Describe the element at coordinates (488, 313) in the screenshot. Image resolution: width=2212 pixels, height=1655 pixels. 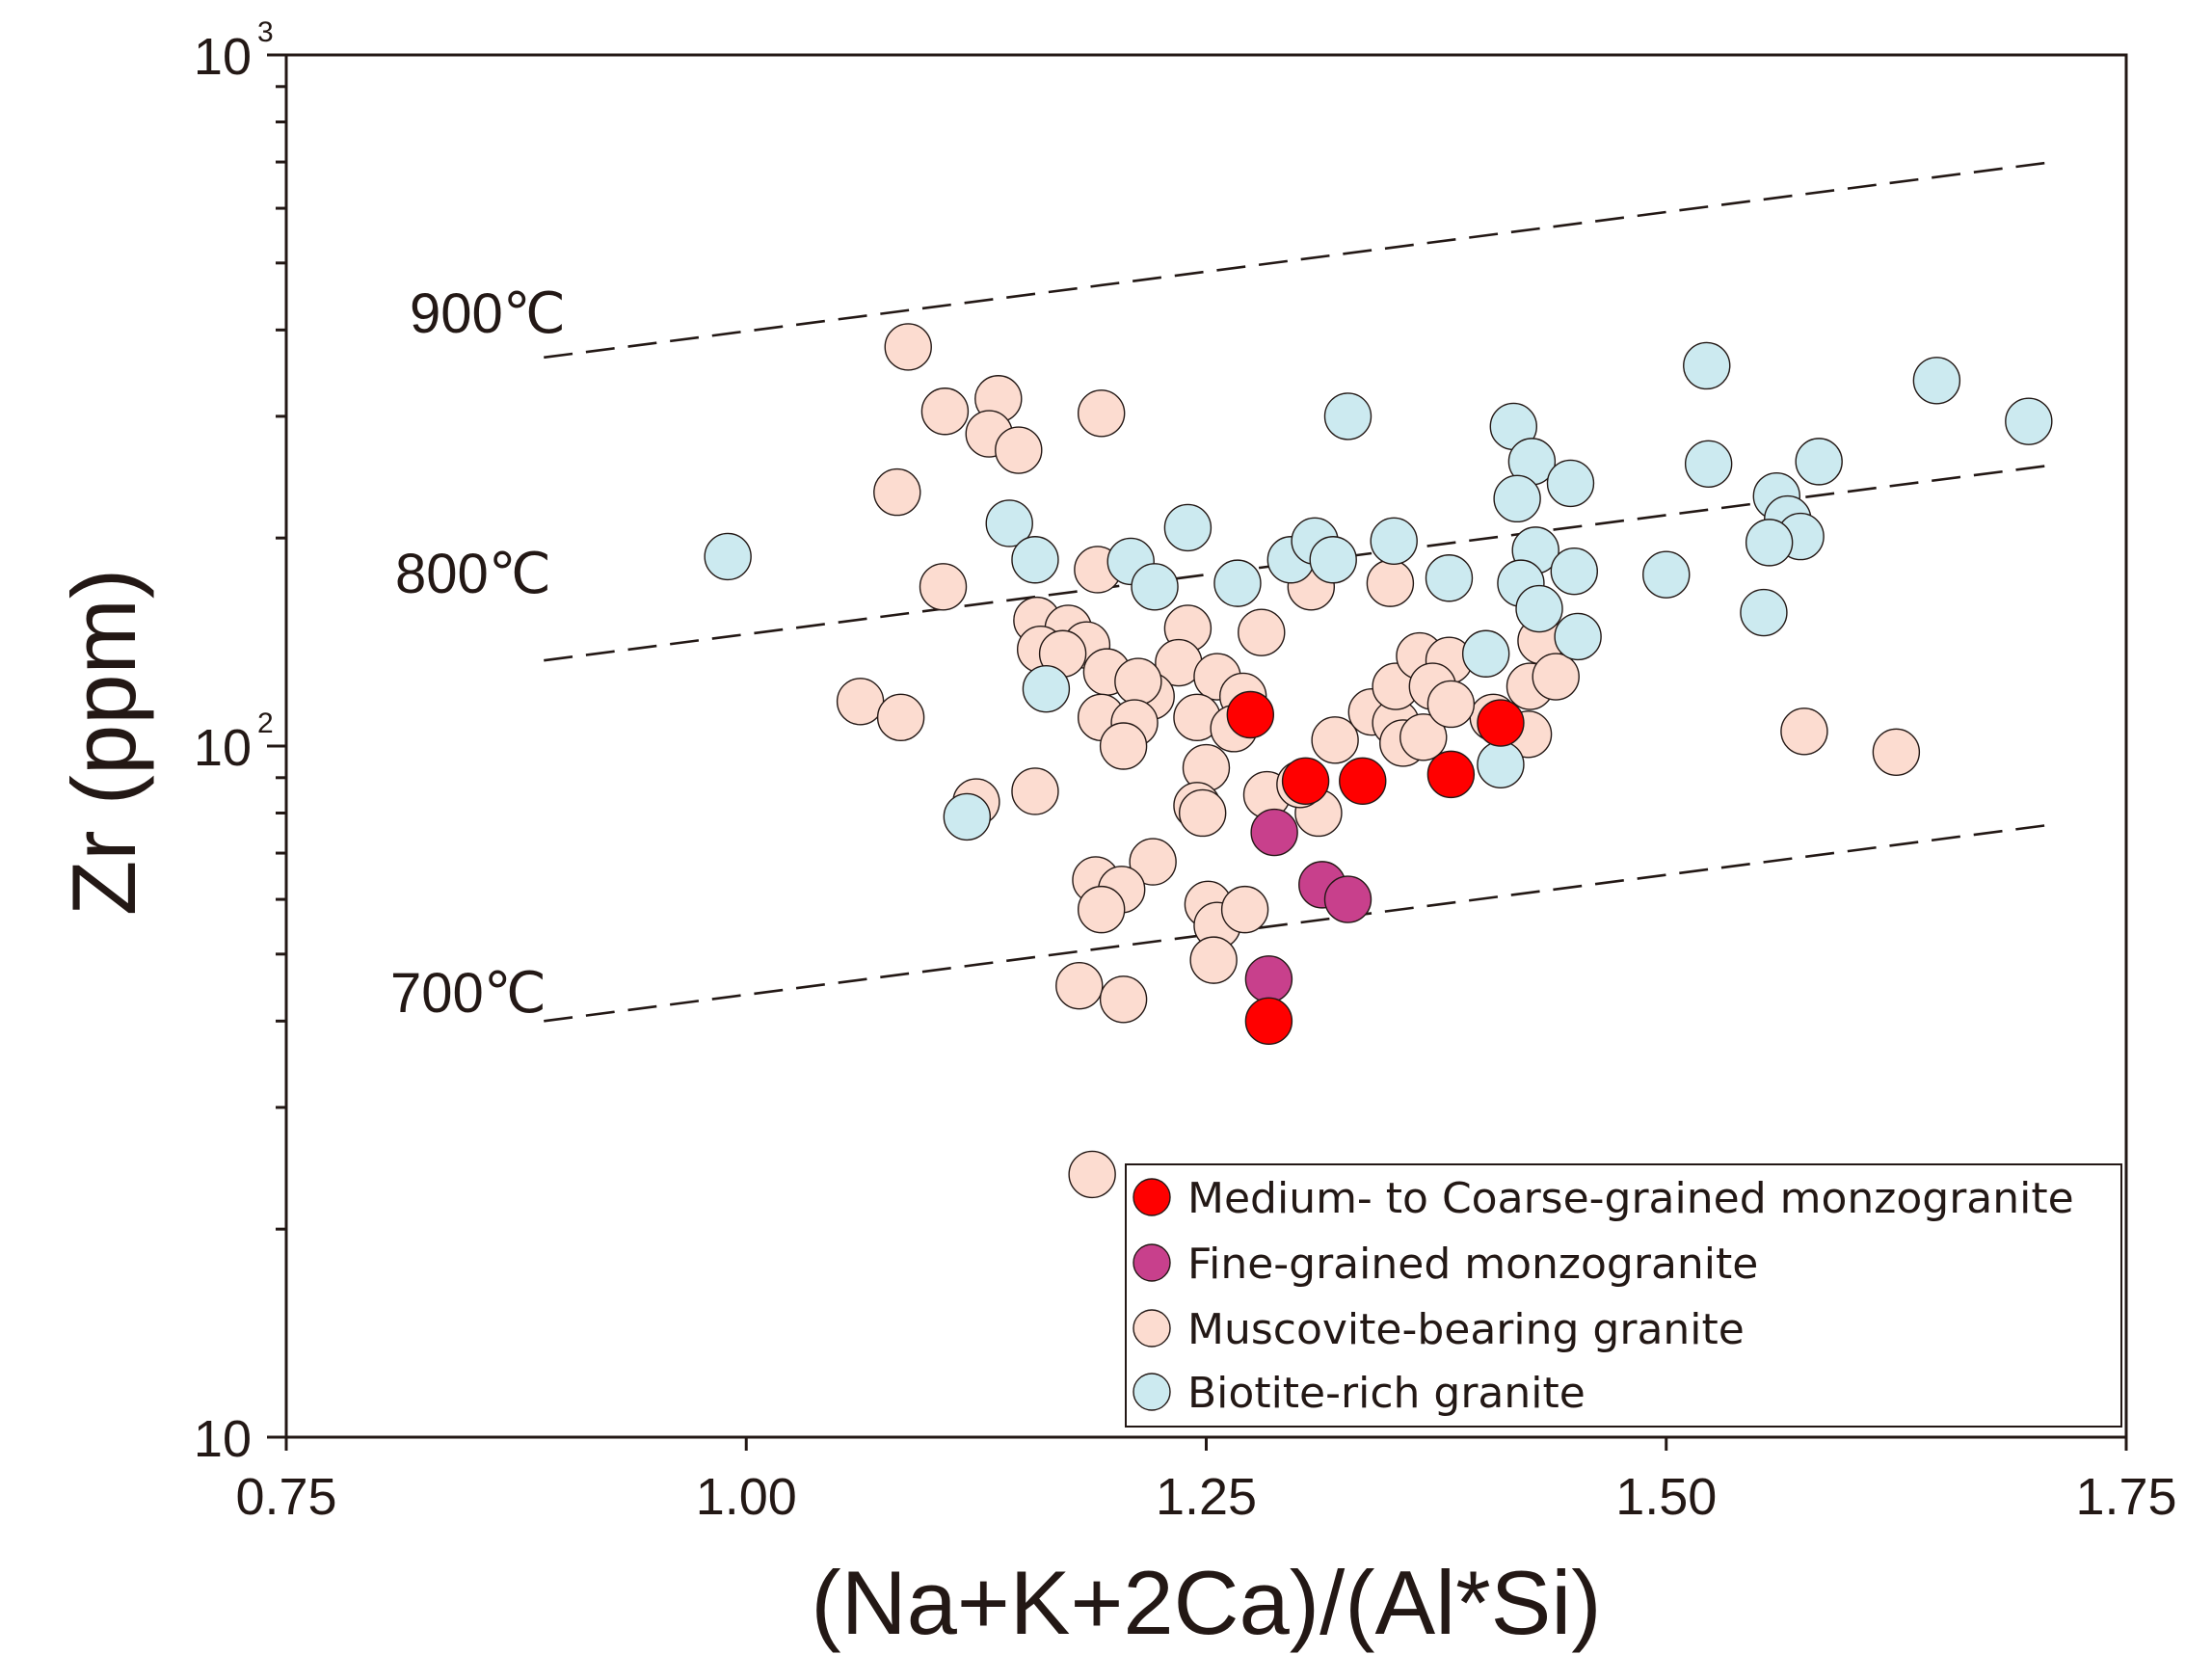
I see `isotherm-label: 900℃` at that location.